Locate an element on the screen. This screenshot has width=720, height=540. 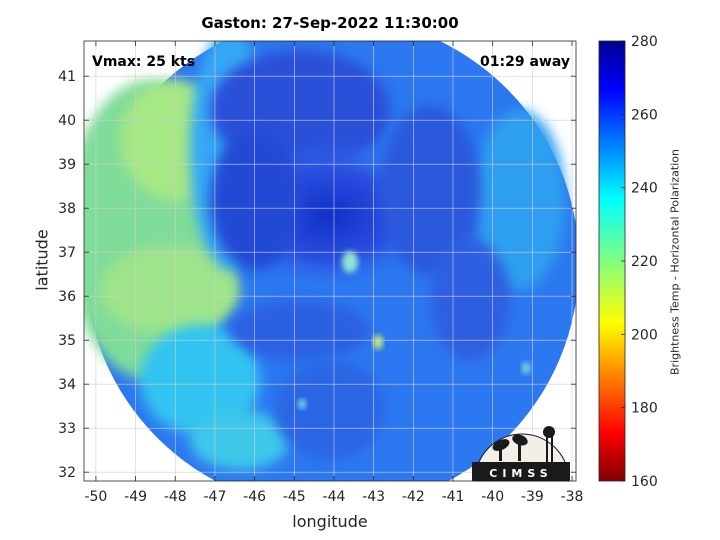
logo-text: CIMSS is located at coordinates (520, 473).